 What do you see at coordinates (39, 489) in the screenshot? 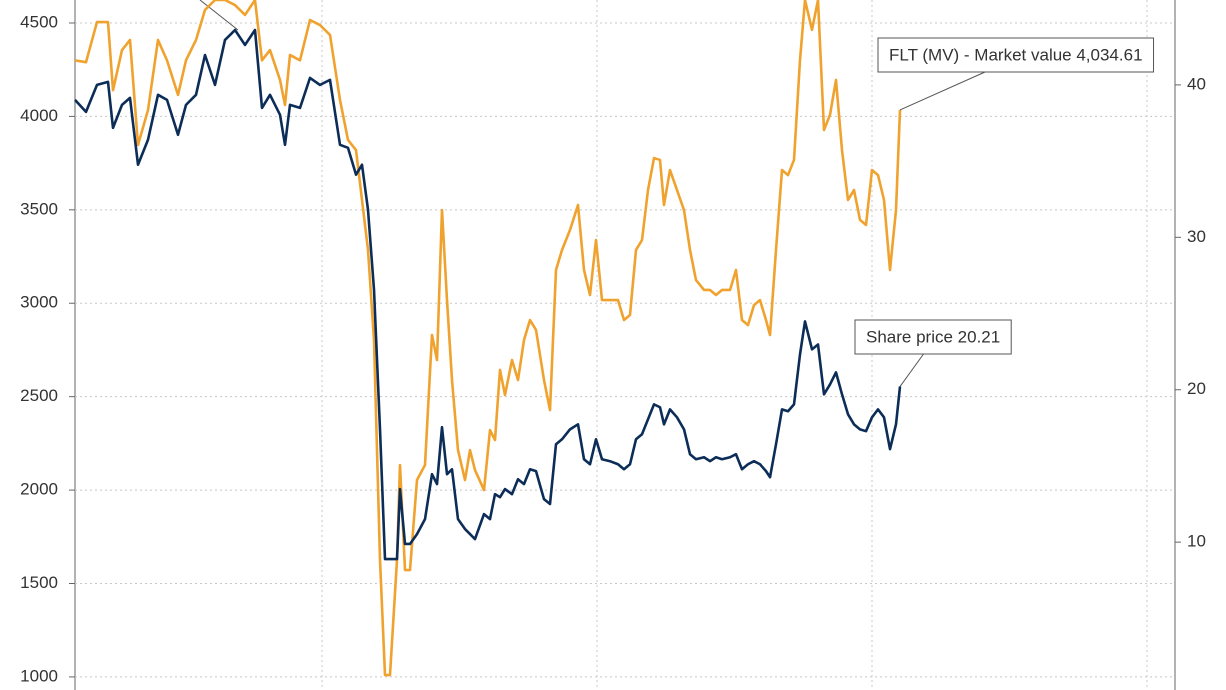
I see `y-tick-label: 2000` at bounding box center [39, 489].